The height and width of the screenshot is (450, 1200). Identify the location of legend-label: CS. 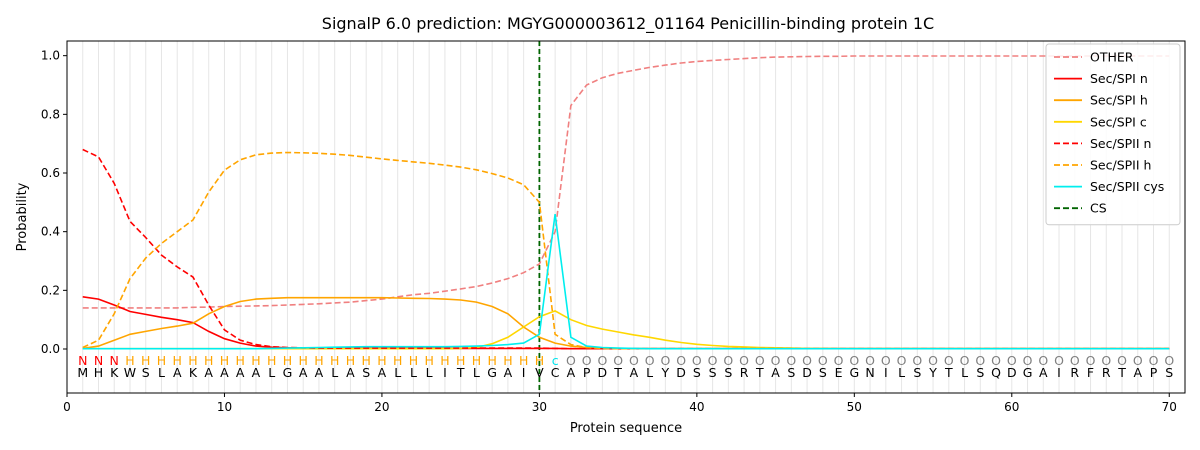
(1098, 208).